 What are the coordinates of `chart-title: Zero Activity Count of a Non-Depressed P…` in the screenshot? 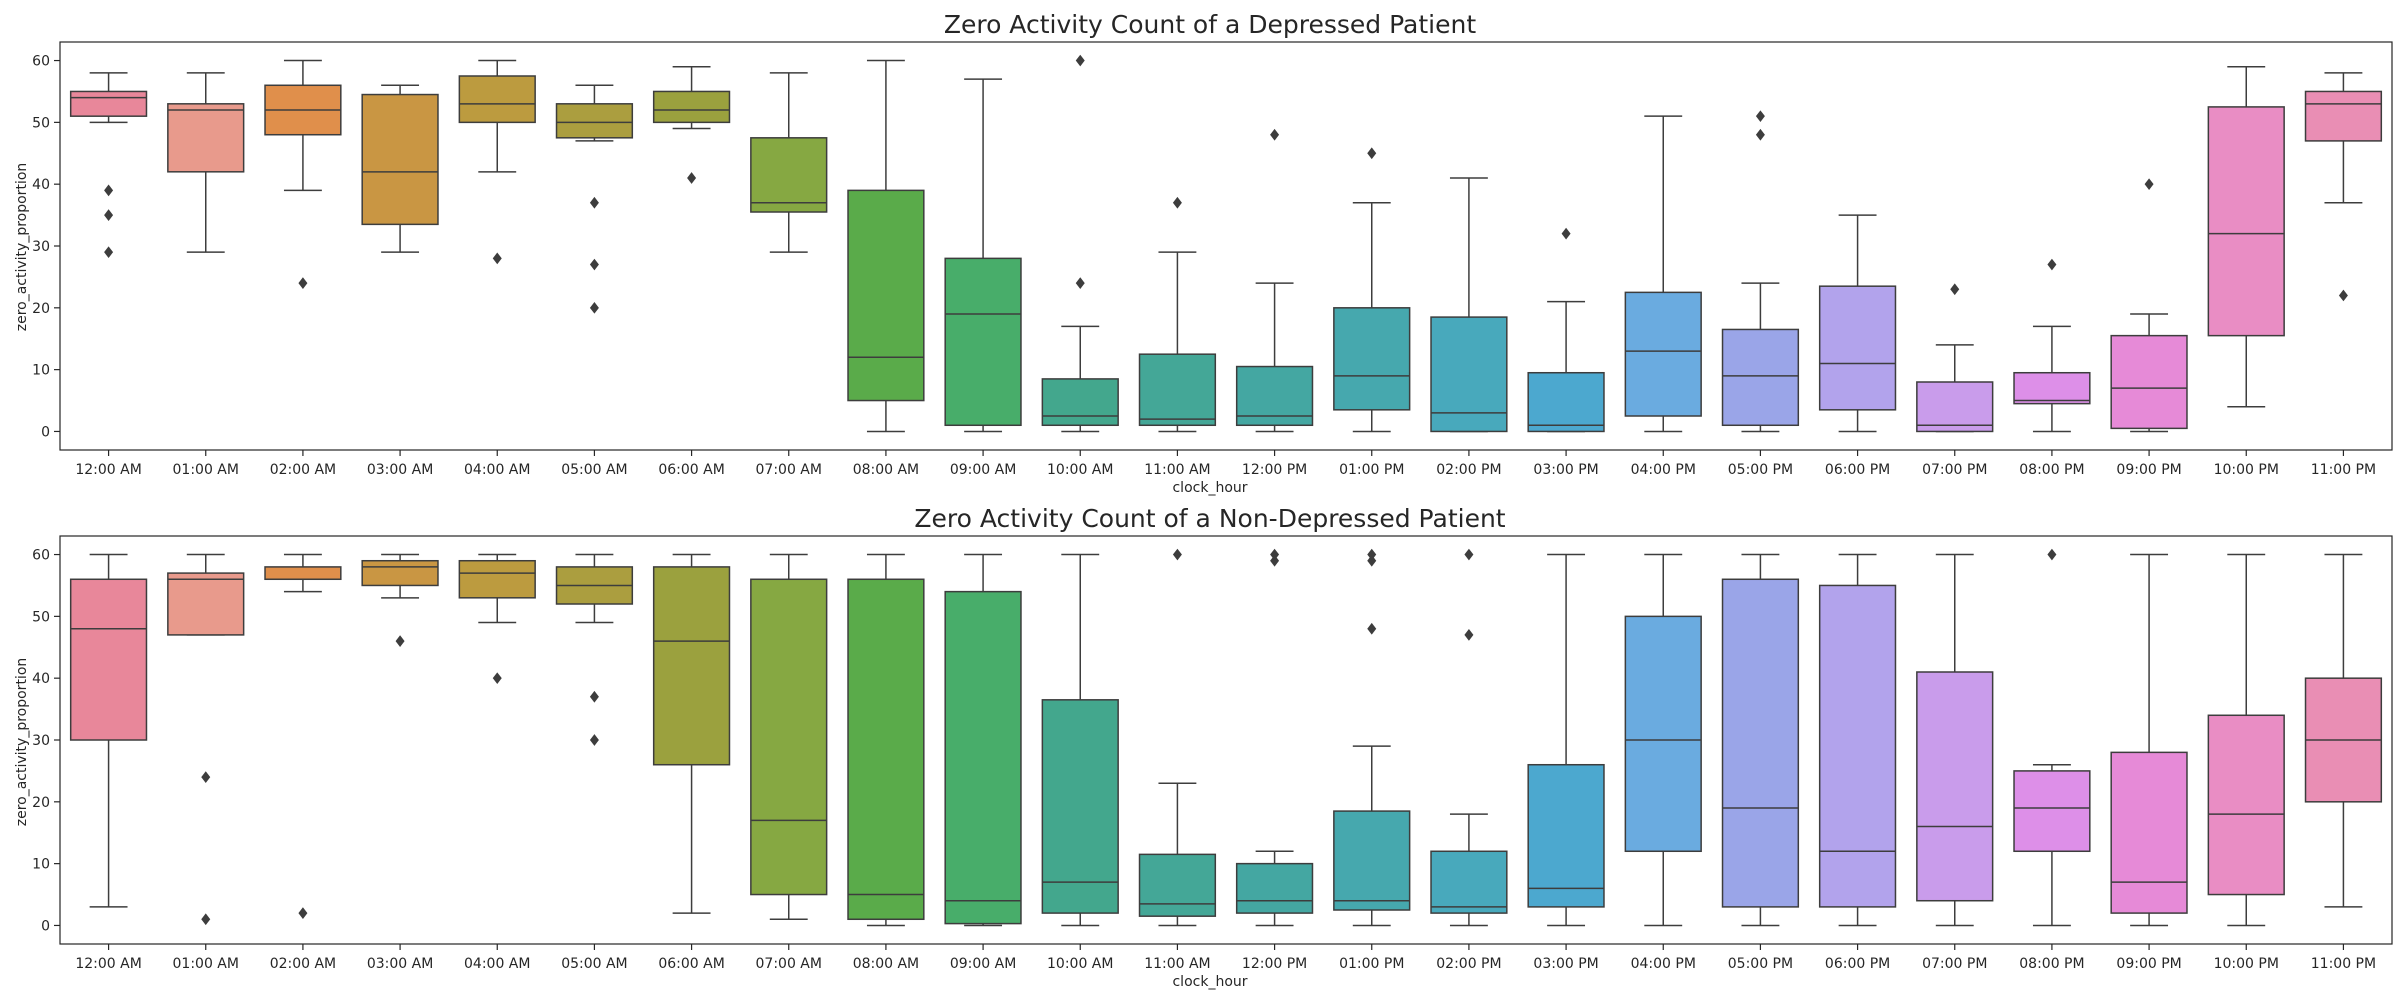 It's located at (1209, 518).